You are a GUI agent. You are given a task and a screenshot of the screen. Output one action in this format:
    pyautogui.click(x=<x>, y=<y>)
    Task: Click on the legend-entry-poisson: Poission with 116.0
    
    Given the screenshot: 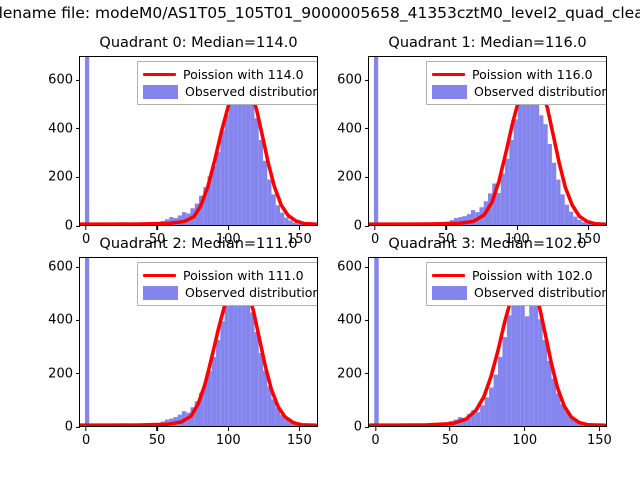 What is the action you would take?
    pyautogui.click(x=519, y=74)
    